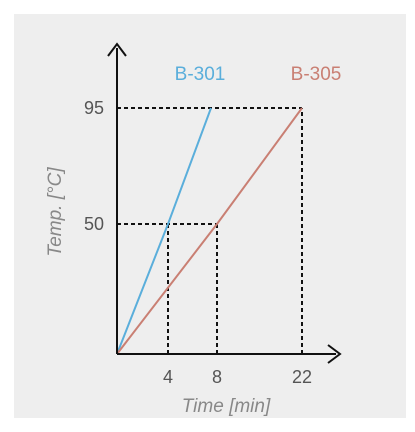 This screenshot has width=415, height=432. I want to click on series-label-B-305: B-305, so click(316, 74).